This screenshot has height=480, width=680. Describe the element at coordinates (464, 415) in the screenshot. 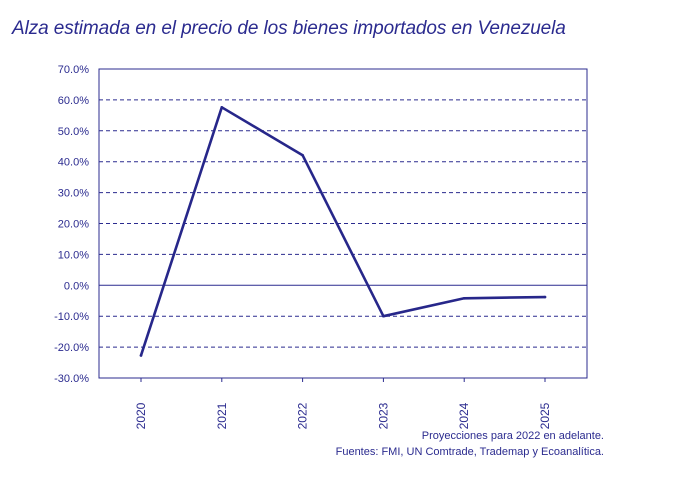

I see `x-tick-label: 2024` at that location.